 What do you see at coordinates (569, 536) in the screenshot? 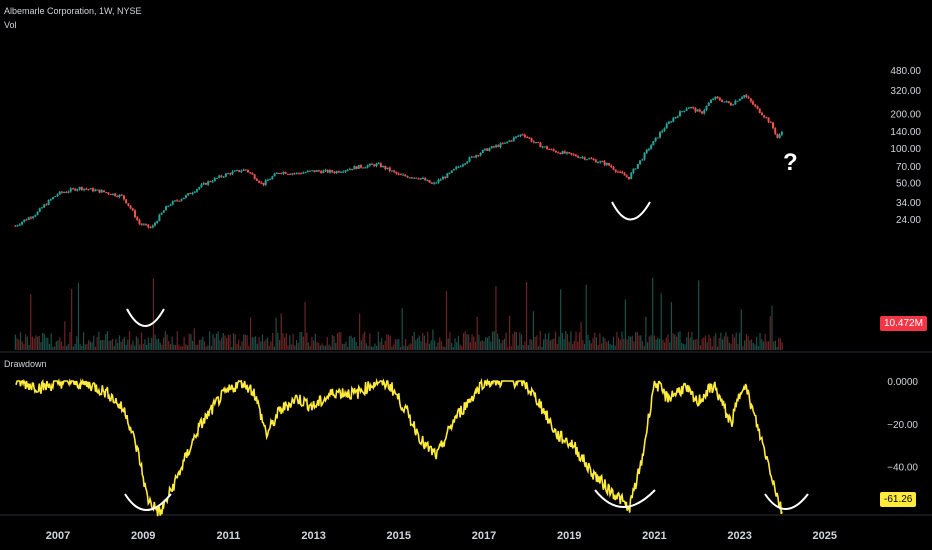
I see `year-tick-label: 2019` at bounding box center [569, 536].